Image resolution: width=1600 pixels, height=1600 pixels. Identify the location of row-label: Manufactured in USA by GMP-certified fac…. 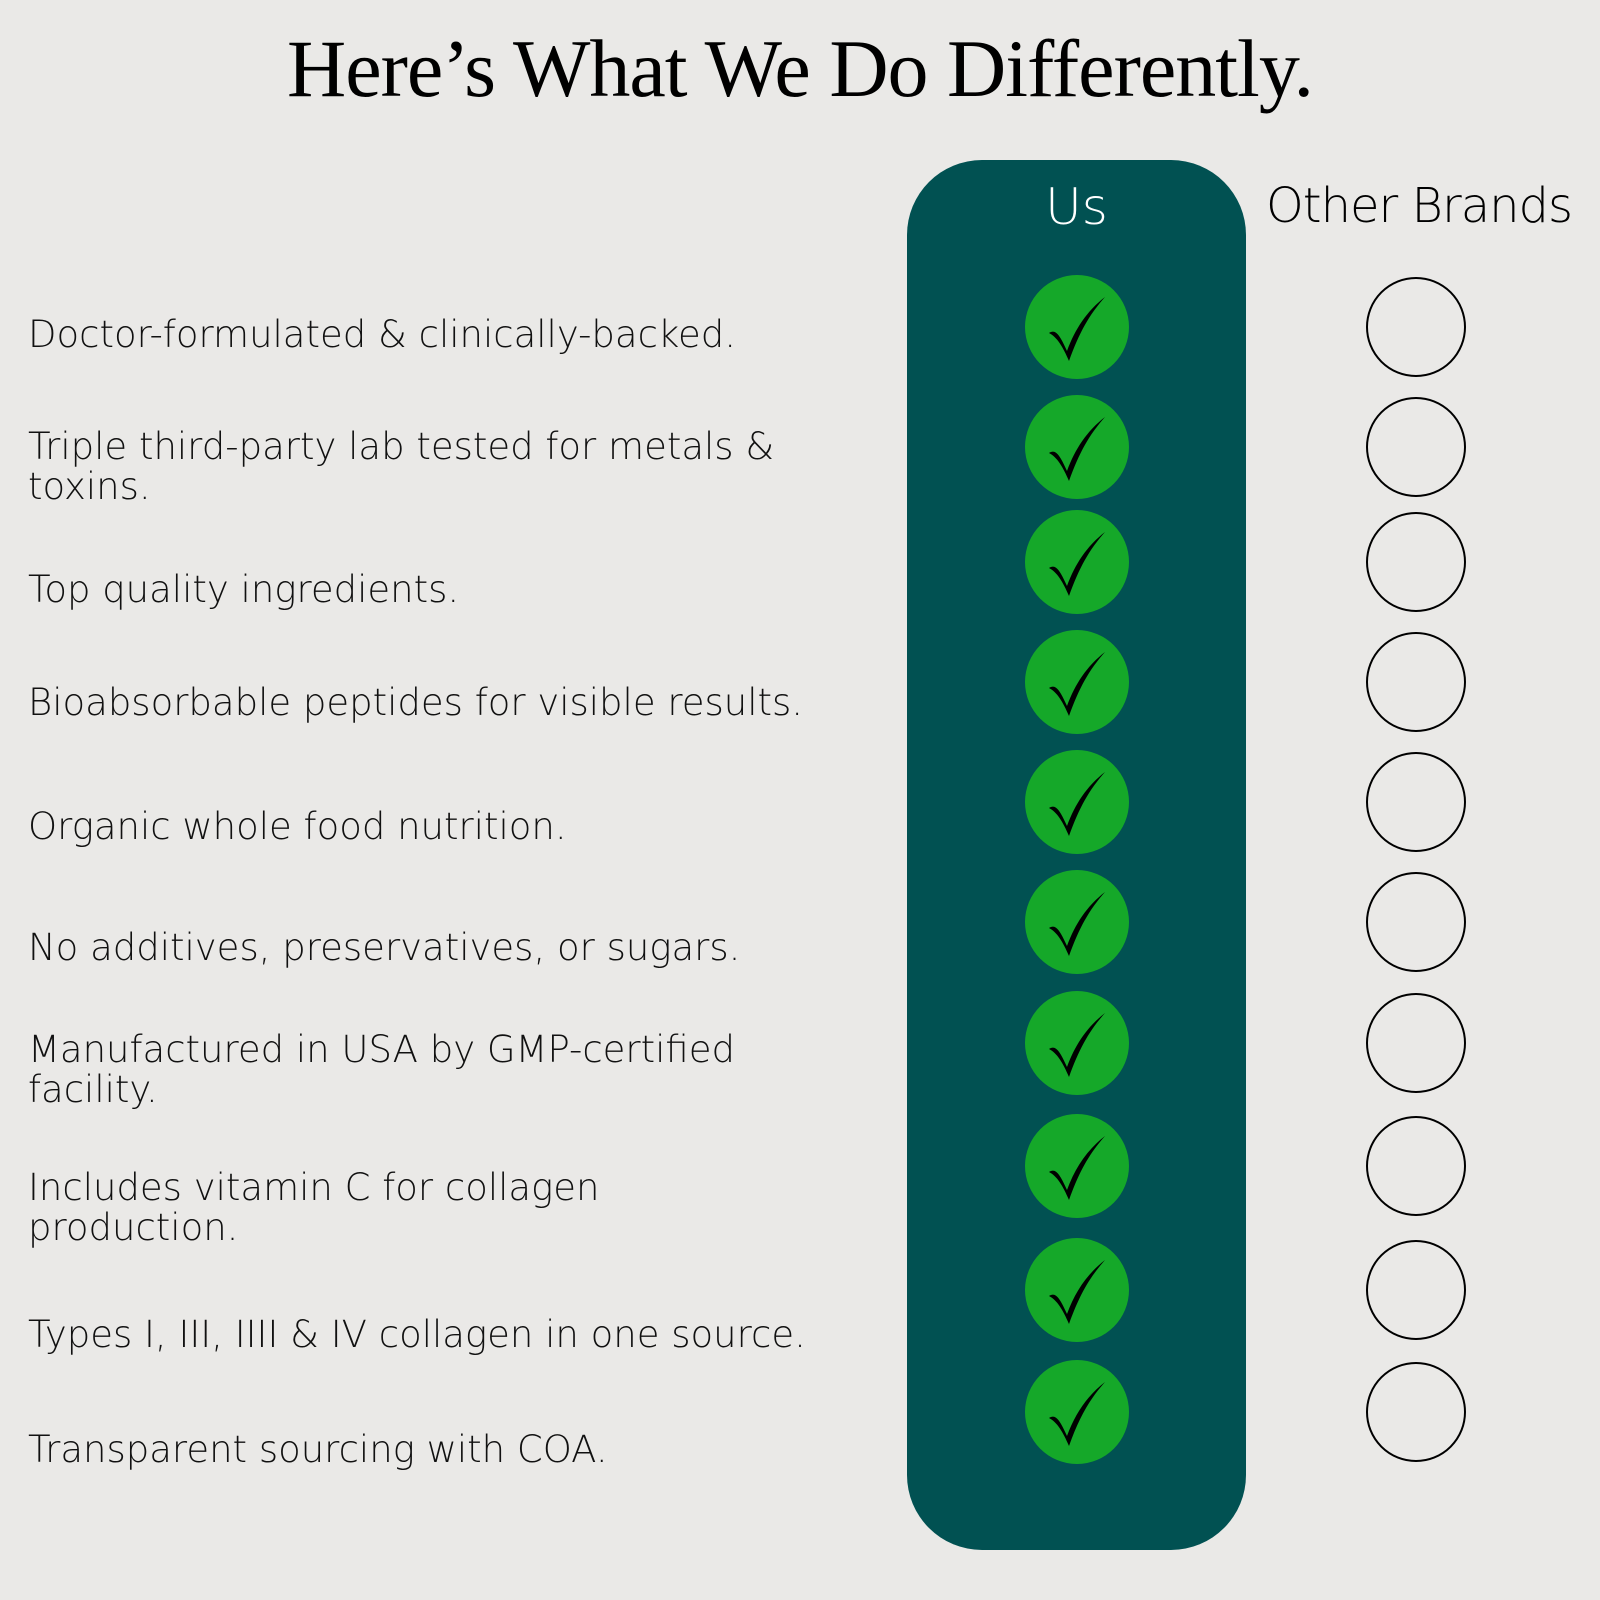
(381, 1069).